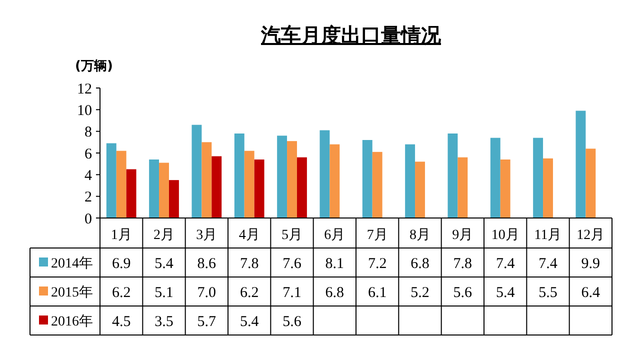 This screenshot has width=640, height=349. Describe the element at coordinates (121, 264) in the screenshot. I see `data-label: 6.9` at that location.